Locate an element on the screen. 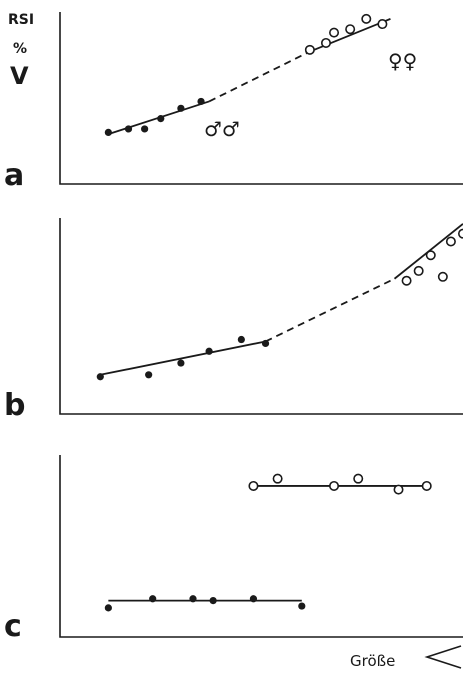  y-label-v: V is located at coordinates (19, 76).